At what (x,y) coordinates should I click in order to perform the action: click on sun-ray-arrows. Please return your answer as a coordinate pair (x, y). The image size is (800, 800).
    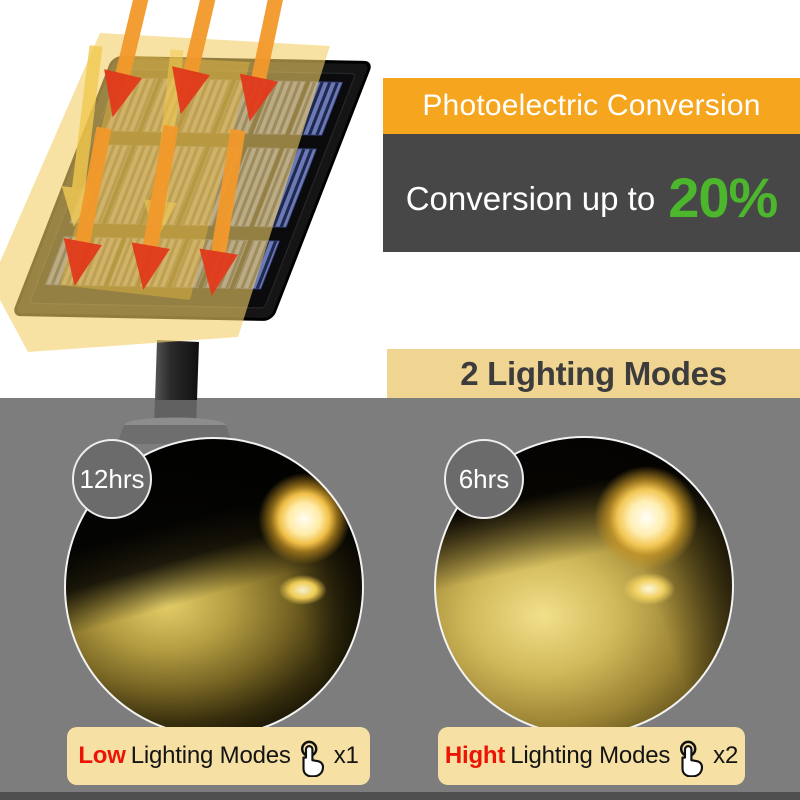
    Looking at the image, I should click on (173, 148).